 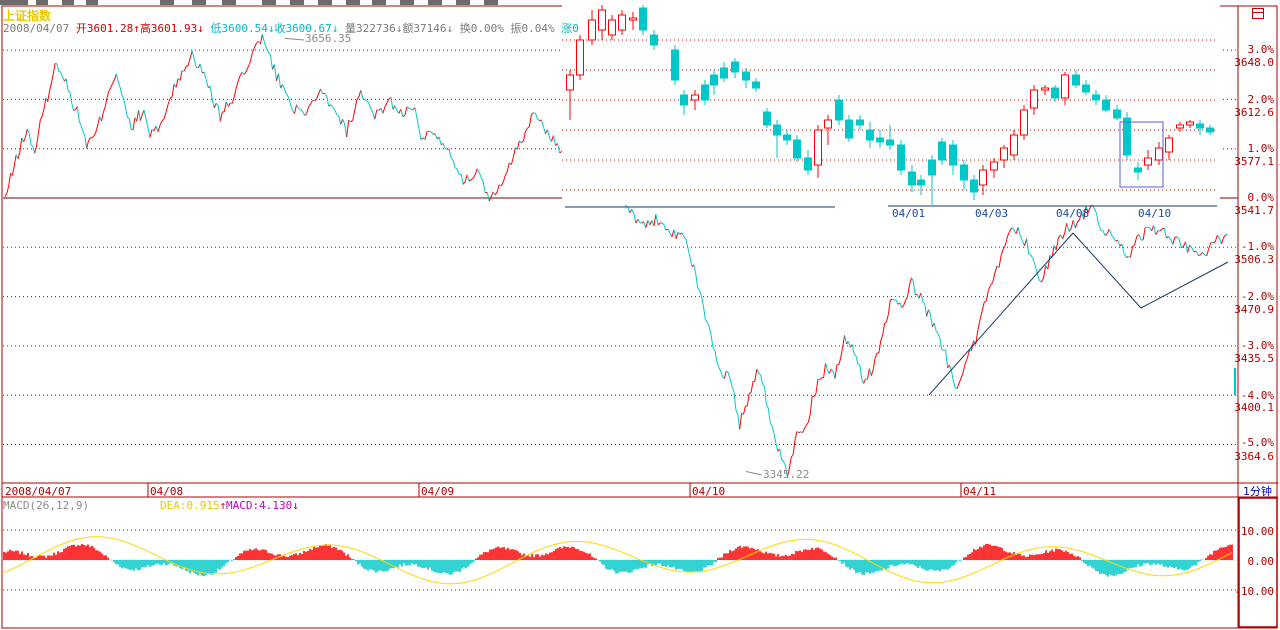 I want to click on amplitude-value: 0.04%, so click(x=538, y=28).